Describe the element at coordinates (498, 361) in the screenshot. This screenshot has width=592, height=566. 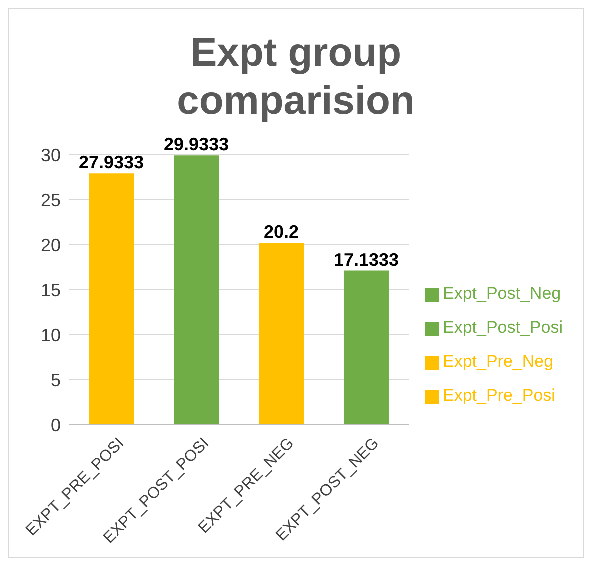
I see `legend-label: Expt_Pre_Neg` at that location.